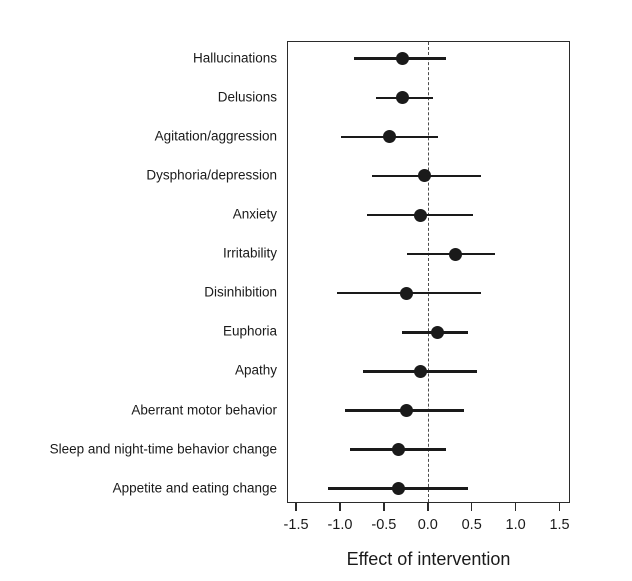 This screenshot has height=581, width=632. Describe the element at coordinates (163, 449) in the screenshot. I see `category-label: Sleep and night-time behavior change` at that location.